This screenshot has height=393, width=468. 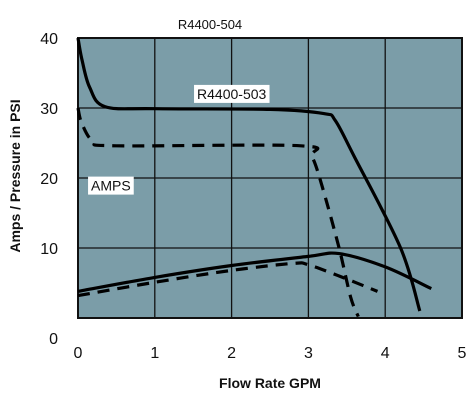 What do you see at coordinates (154, 353) in the screenshot?
I see `x-tick-label: 1` at bounding box center [154, 353].